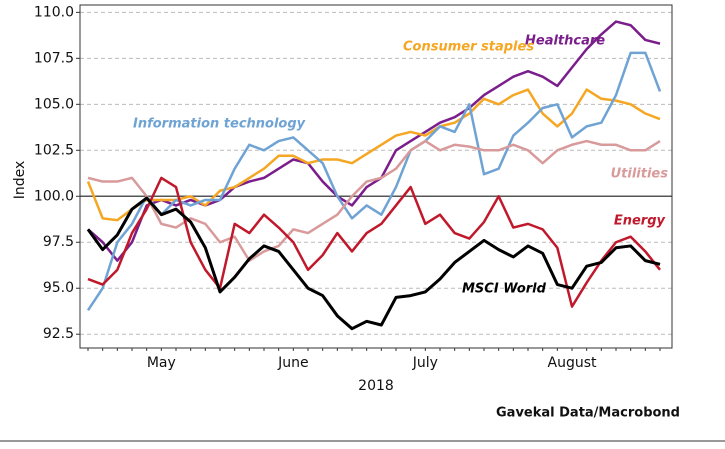 The height and width of the screenshot is (449, 725). I want to click on series-label: Consumer staples, so click(468, 47).